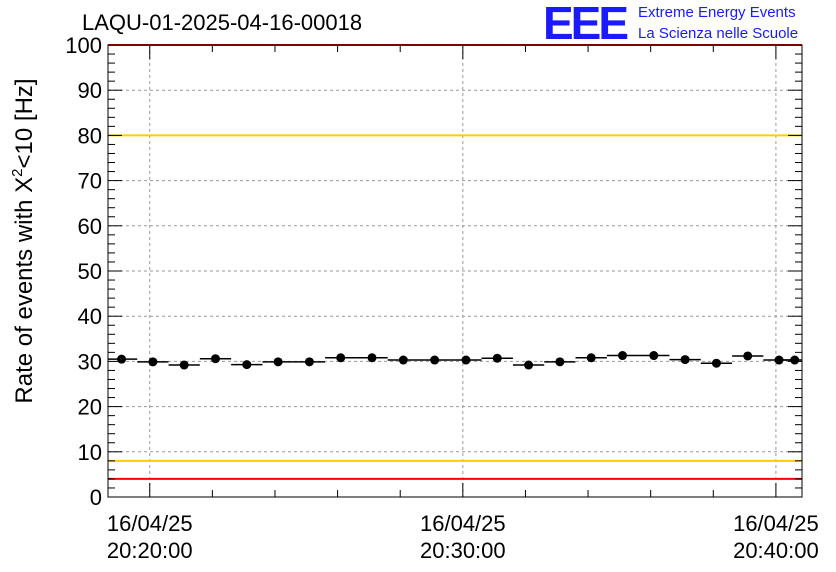  I want to click on y-tick-label: 70, so click(90, 181).